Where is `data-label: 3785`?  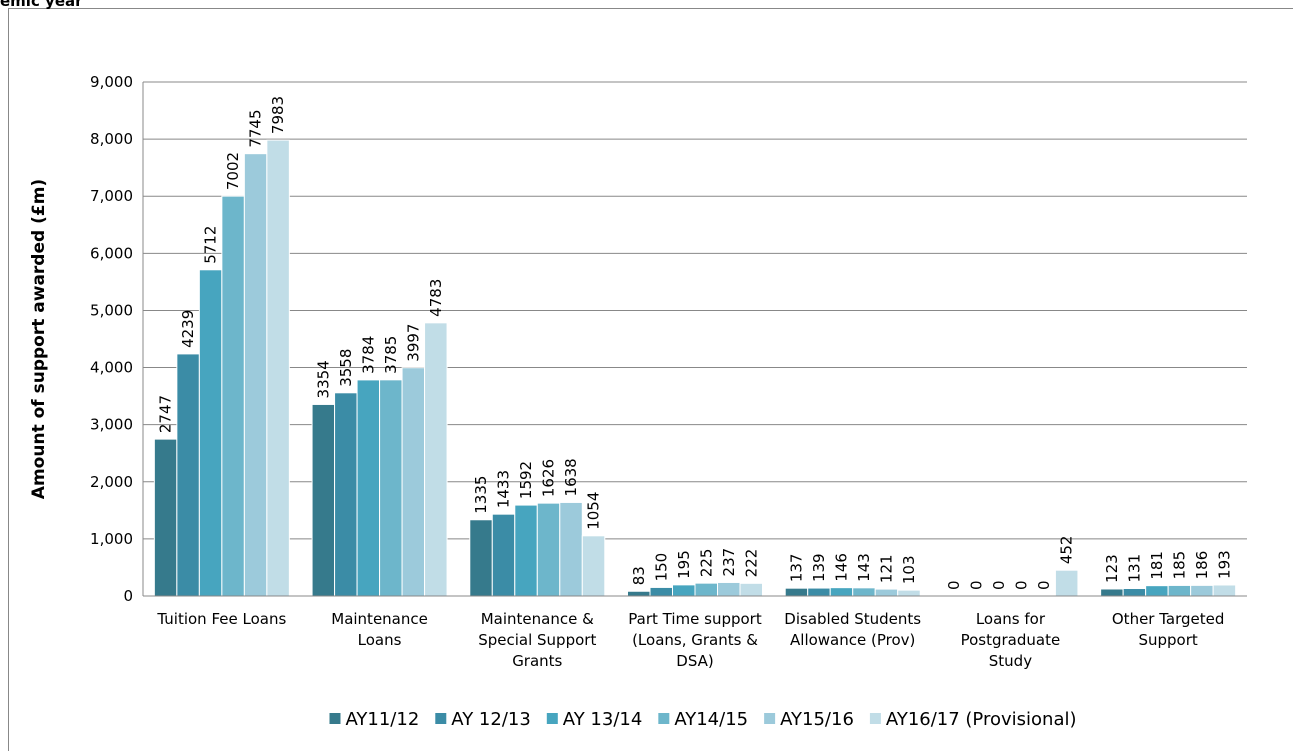
data-label: 3785 is located at coordinates (391, 355).